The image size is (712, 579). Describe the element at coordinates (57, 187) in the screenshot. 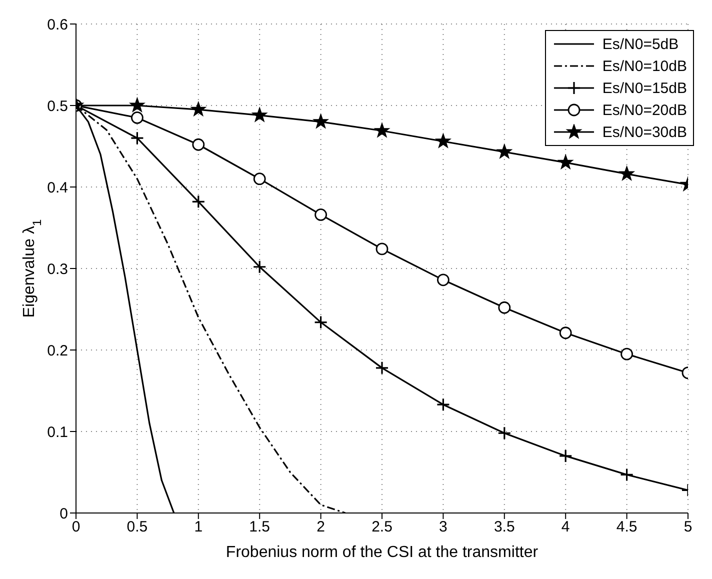

I see `y-tick-label: 0.4` at that location.